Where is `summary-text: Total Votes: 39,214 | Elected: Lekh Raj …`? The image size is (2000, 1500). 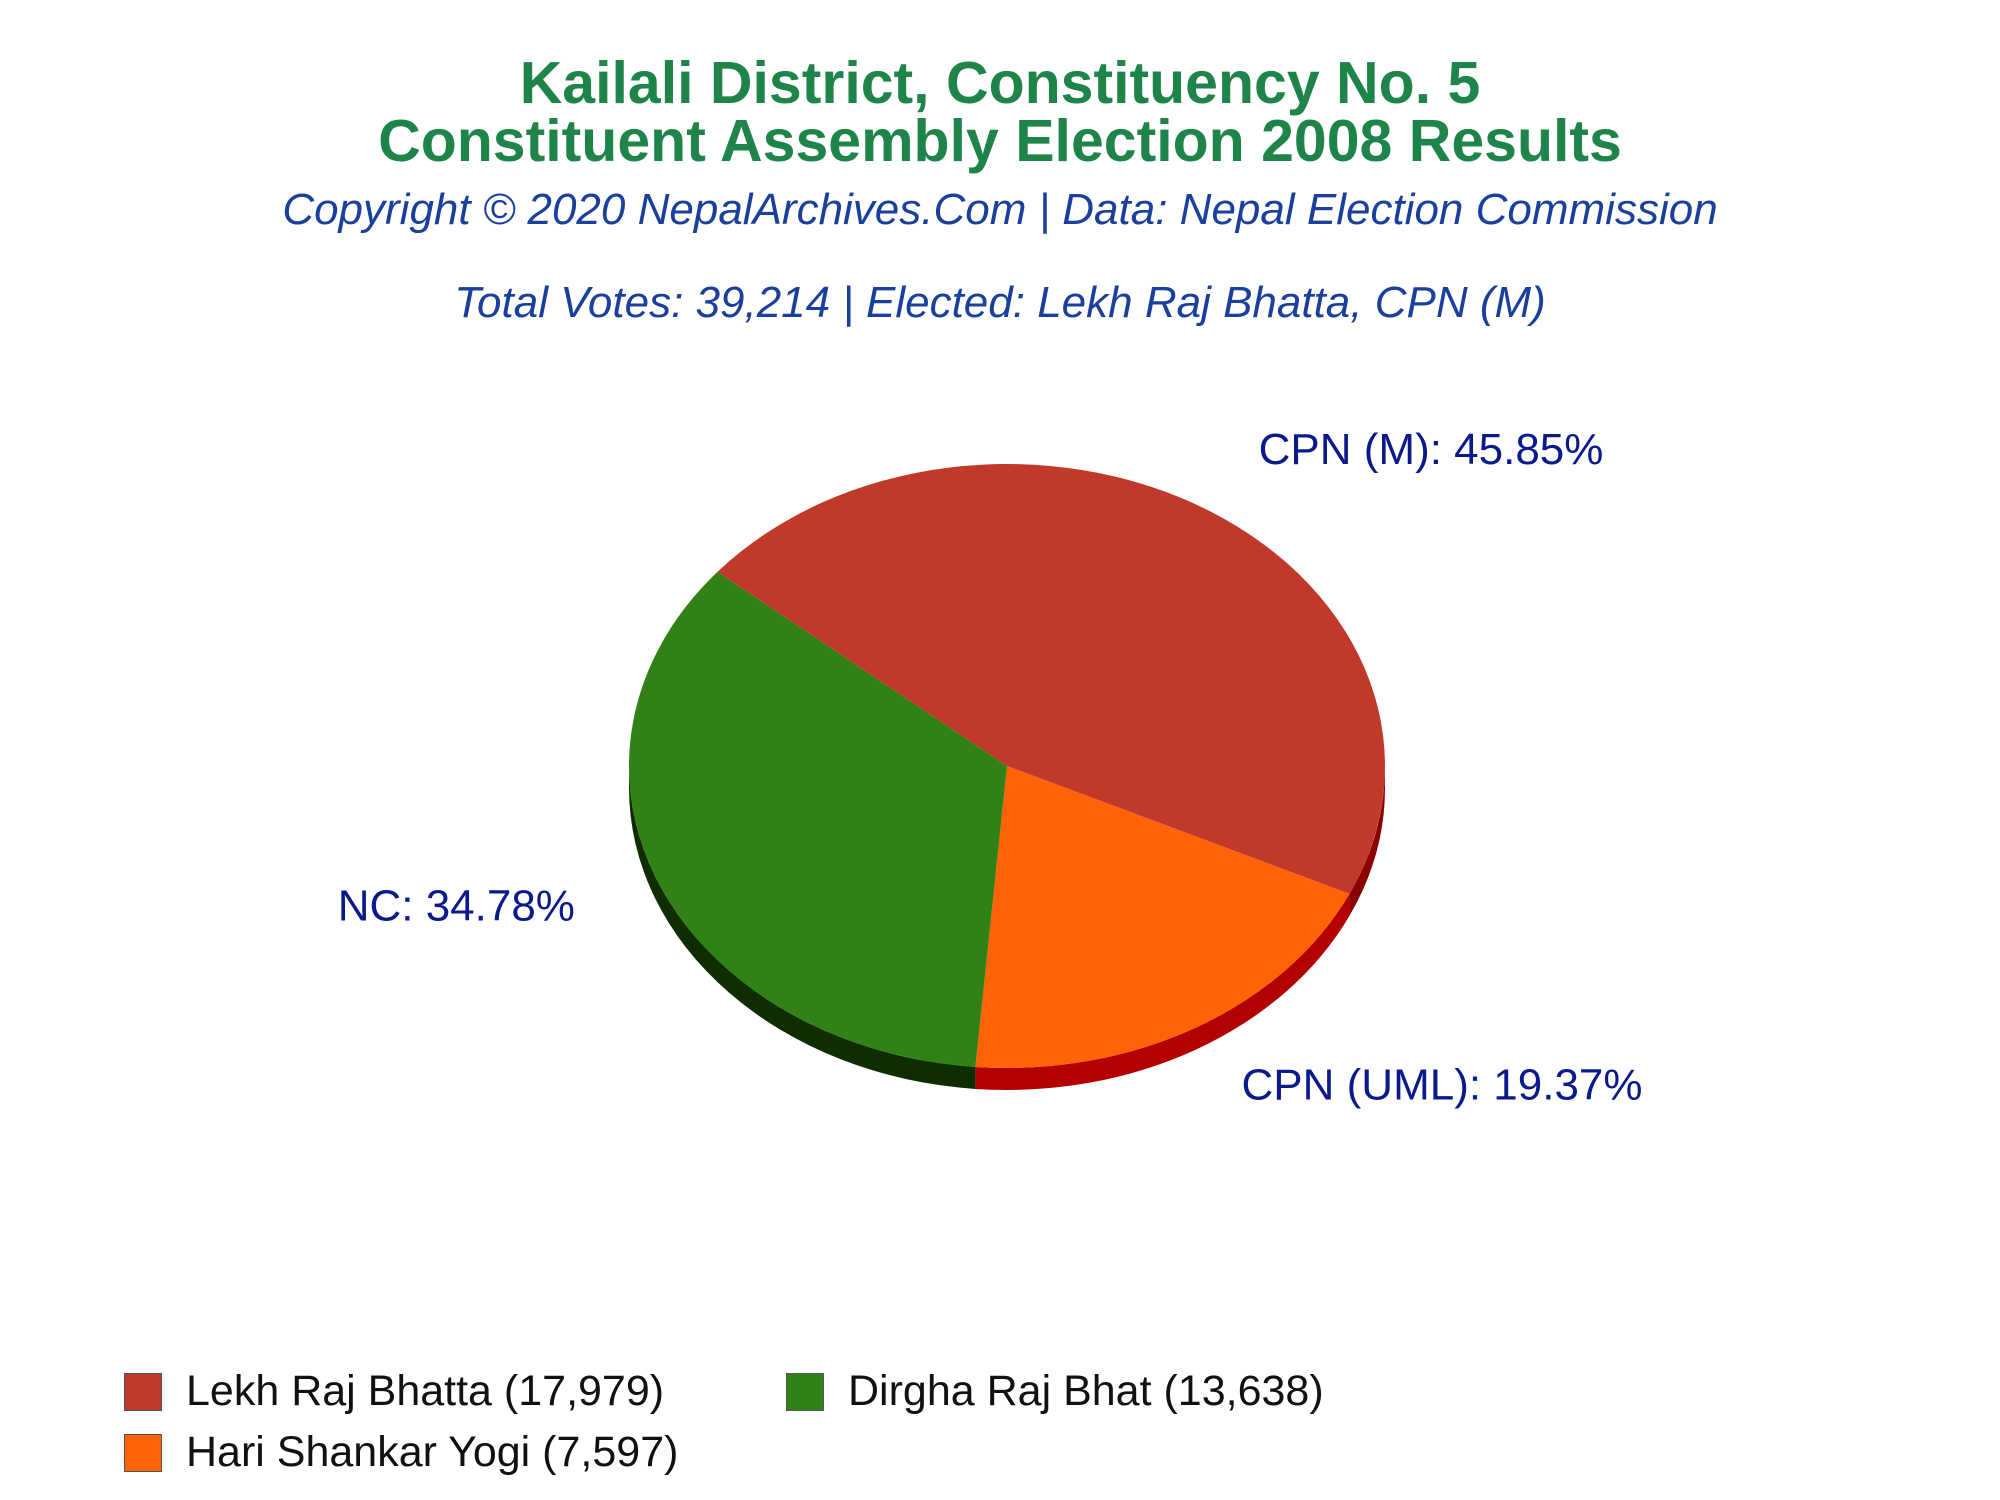 summary-text: Total Votes: 39,214 | Elected: Lekh Raj … is located at coordinates (1000, 302).